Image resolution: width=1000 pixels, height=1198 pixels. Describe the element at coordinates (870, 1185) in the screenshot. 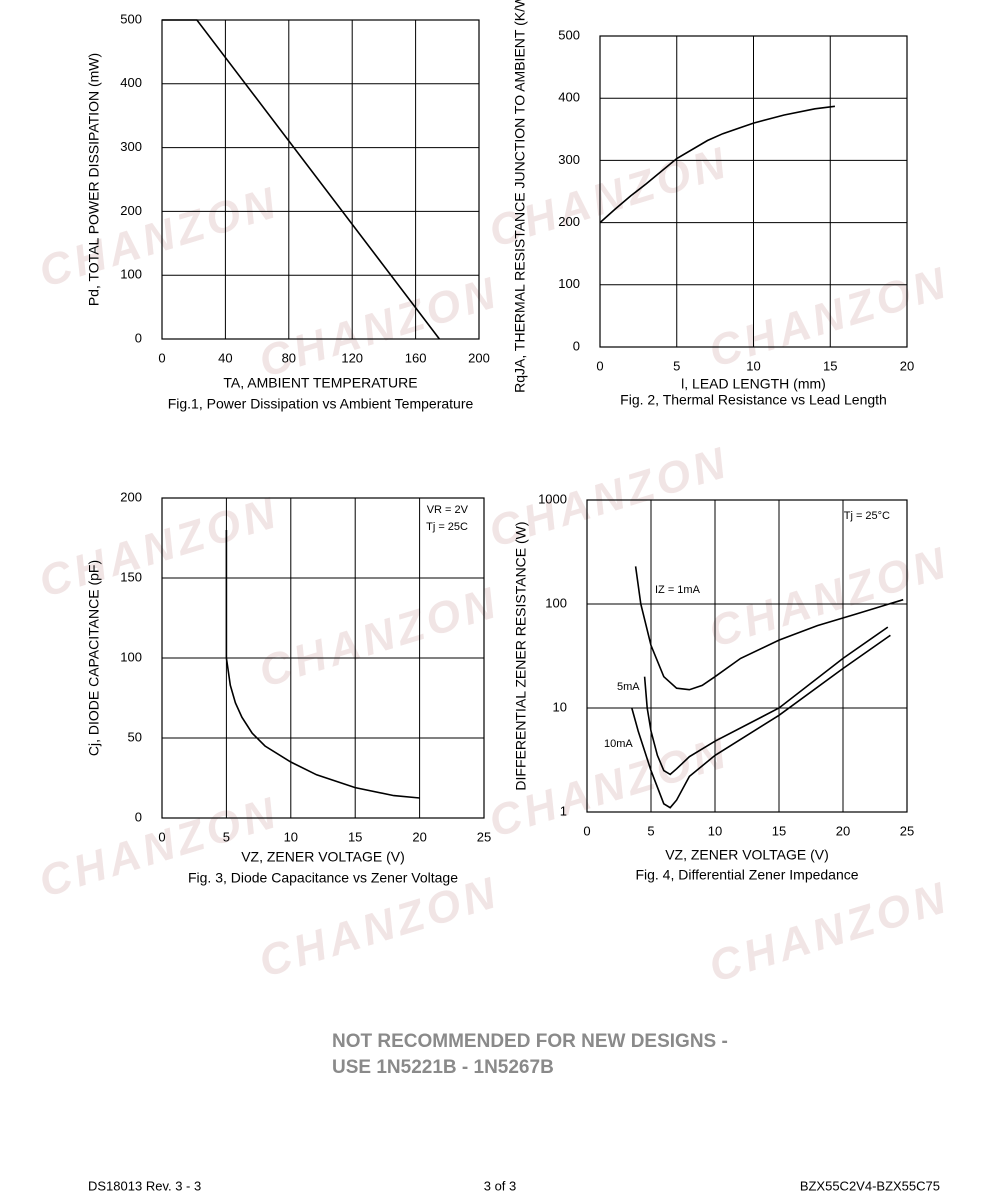

I see `footer-right: BZX55C2V4-BZX55C75` at that location.